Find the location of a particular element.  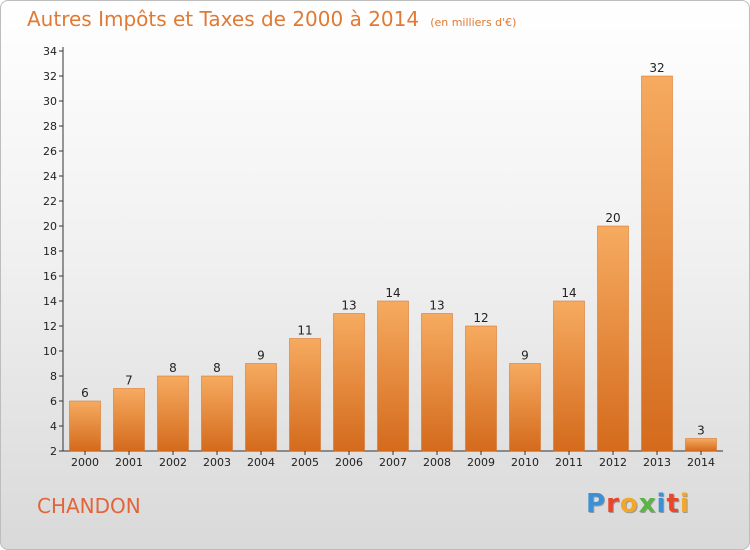

x-tick-label: 2001 is located at coordinates (129, 462).